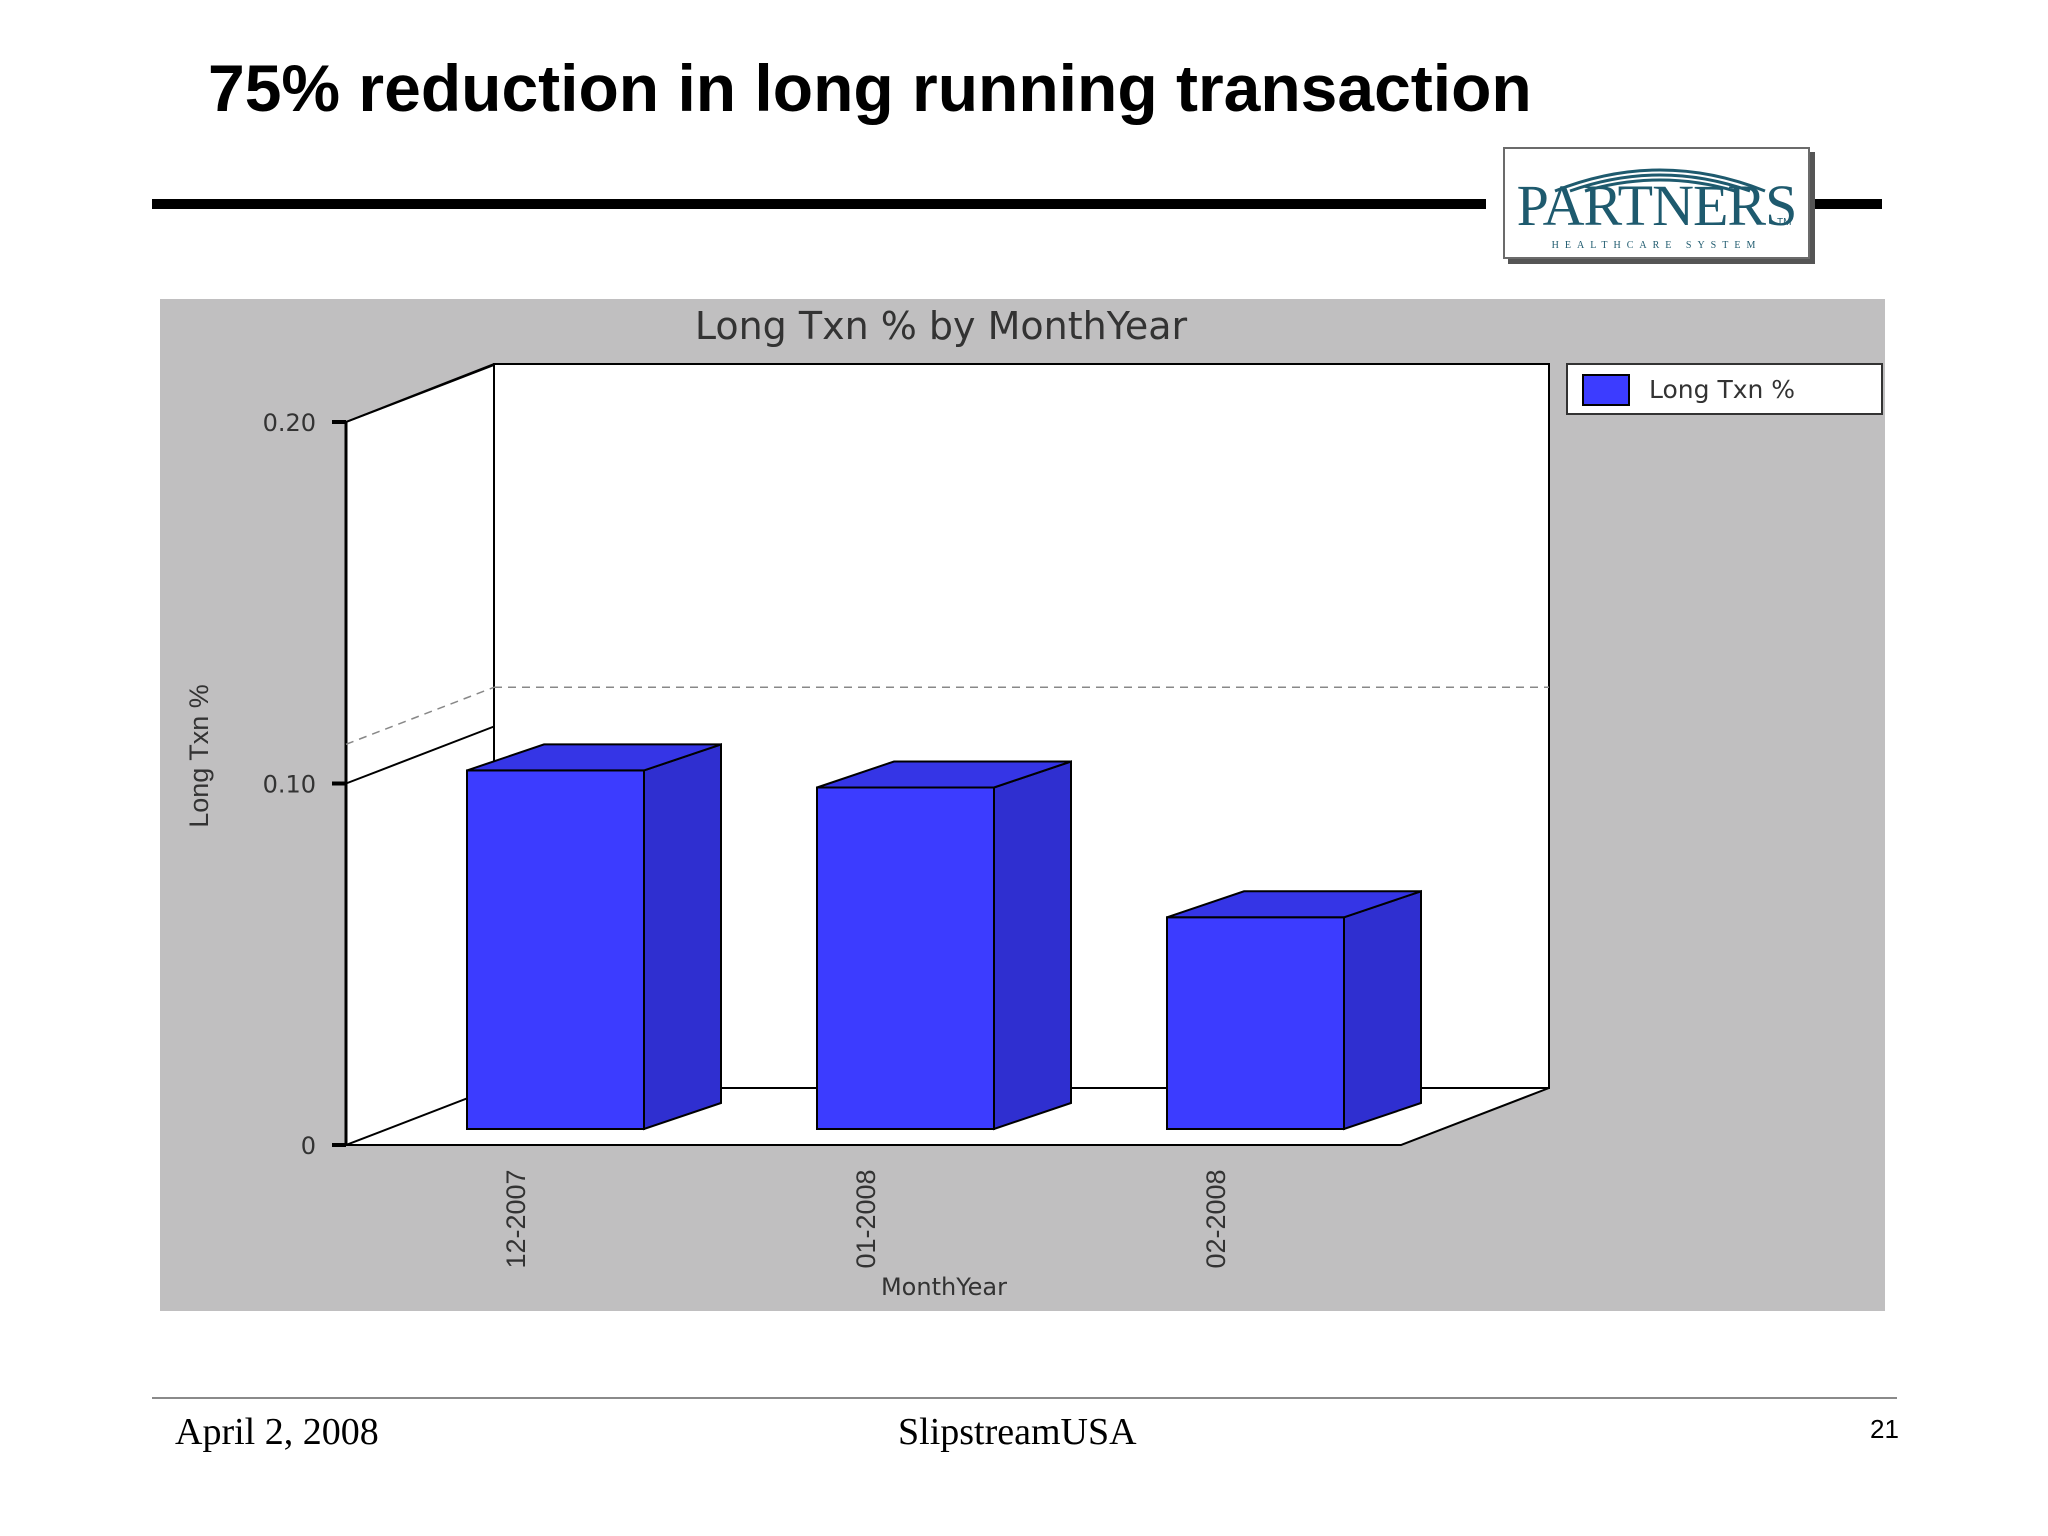 This screenshot has height=1536, width=2048. What do you see at coordinates (289, 785) in the screenshot?
I see `y-tick-label: 0.10` at bounding box center [289, 785].